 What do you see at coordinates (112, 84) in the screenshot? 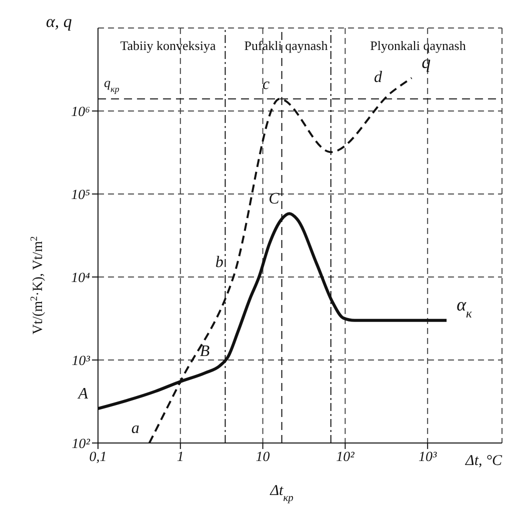
I see `ref-line-label: q$_{кр}$` at bounding box center [112, 84].